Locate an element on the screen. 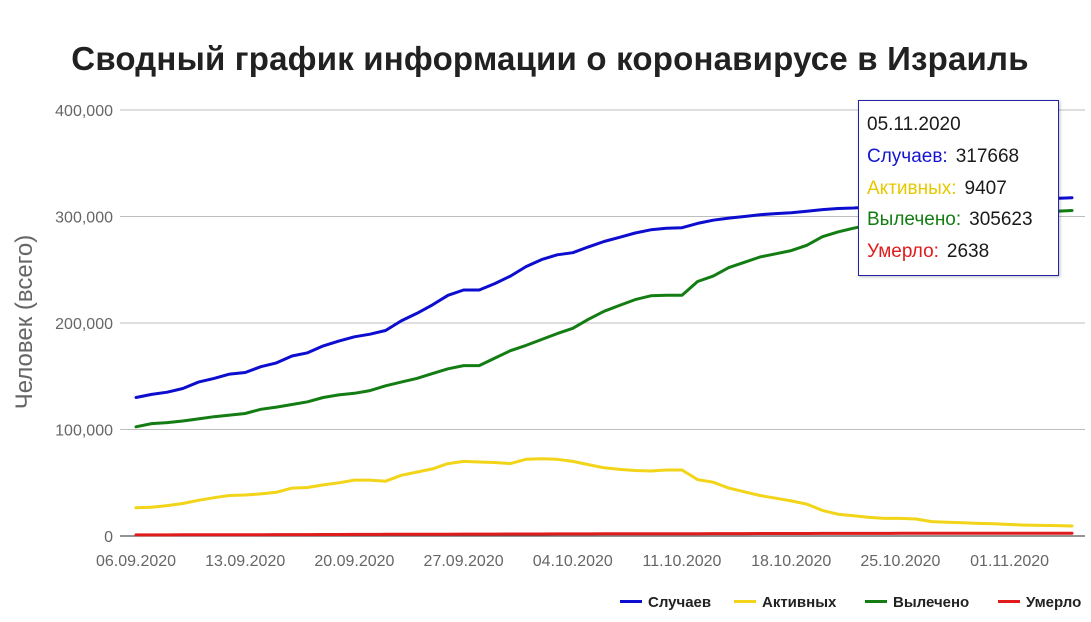 The height and width of the screenshot is (622, 1091). tooltip-label: Активных: is located at coordinates (912, 188).